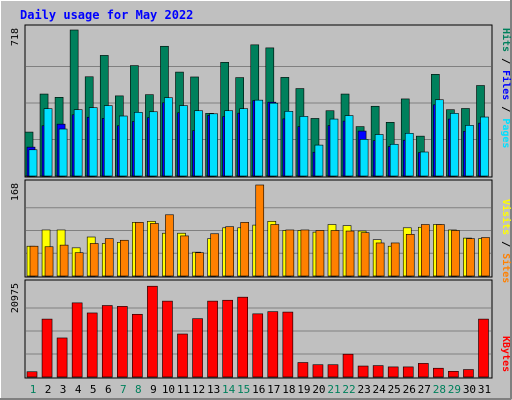 This screenshot has height=400, width=512. What do you see at coordinates (333, 389) in the screenshot?
I see `day-label-21: 21` at bounding box center [333, 389].